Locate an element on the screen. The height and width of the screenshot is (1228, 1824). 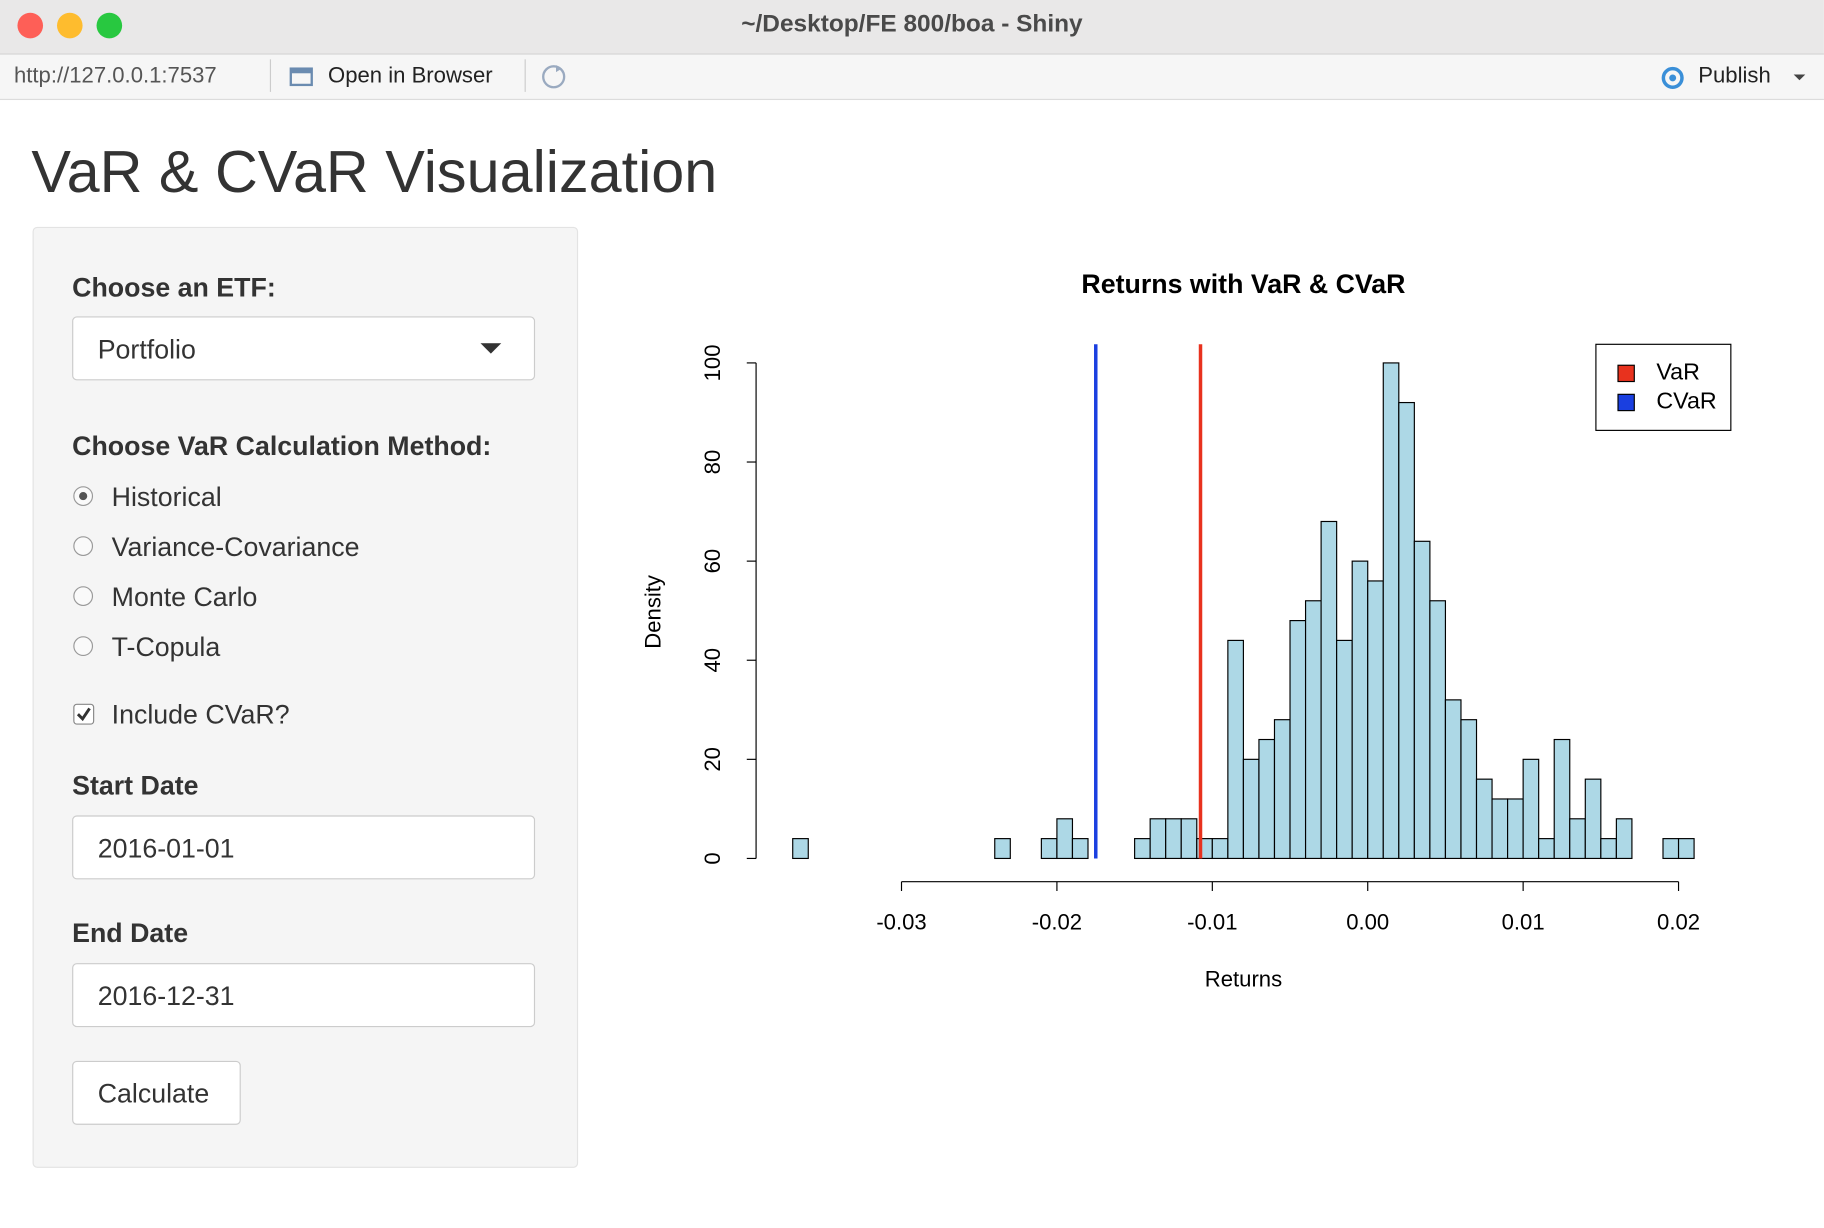
publish-menu is located at coordinates (1799, 77).